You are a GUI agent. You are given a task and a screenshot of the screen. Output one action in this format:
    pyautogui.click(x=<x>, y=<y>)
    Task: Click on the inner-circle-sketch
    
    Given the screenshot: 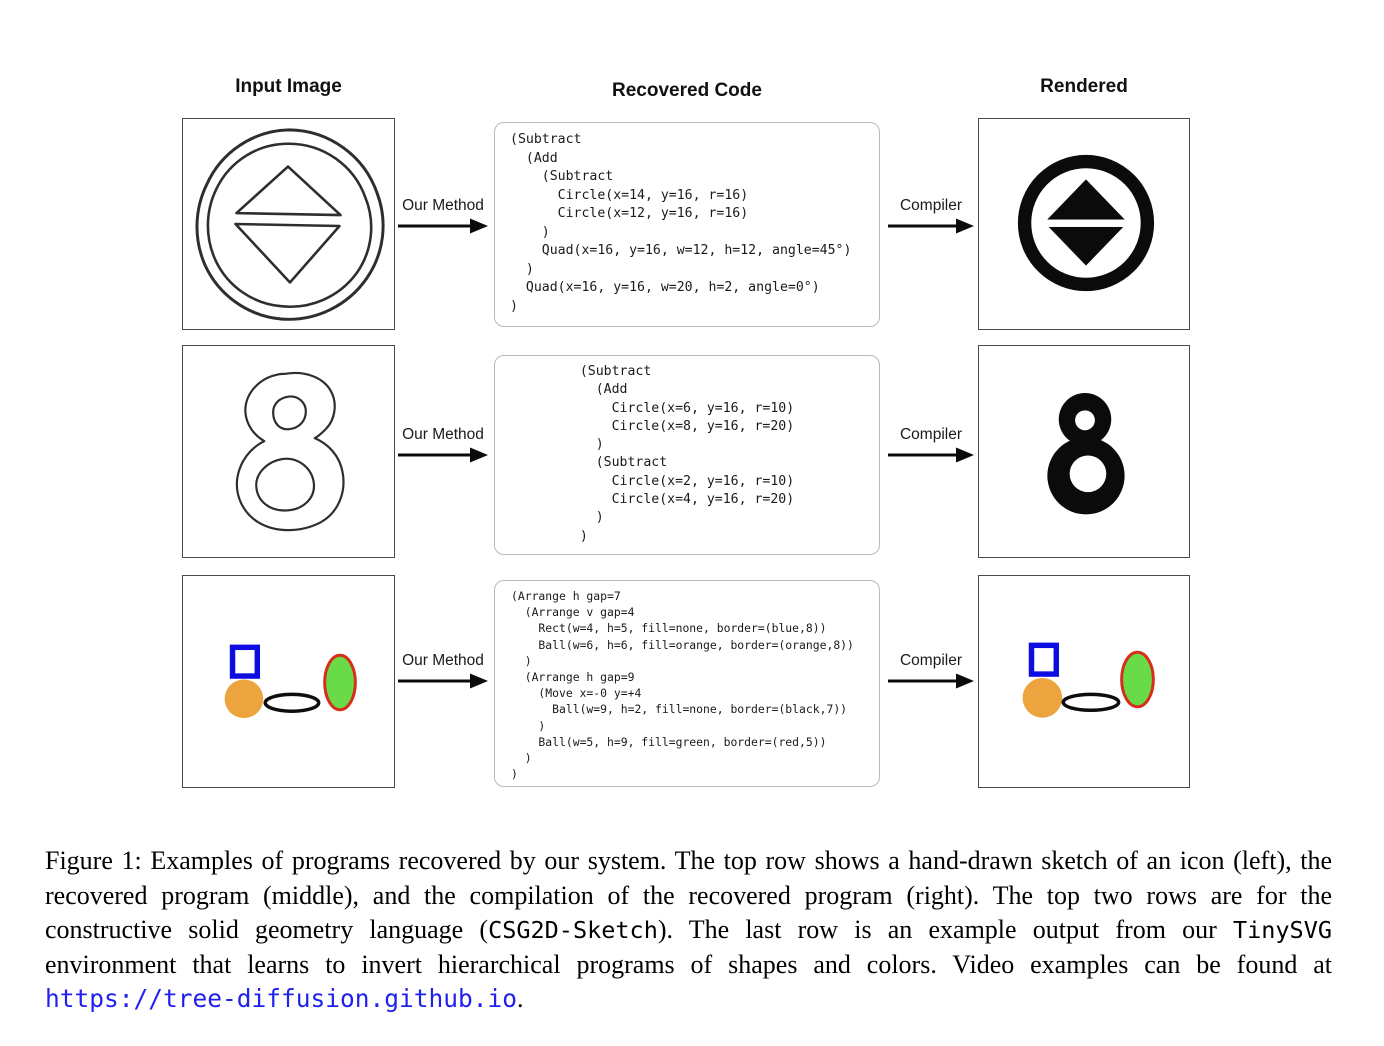 What is the action you would take?
    pyautogui.click(x=289, y=225)
    